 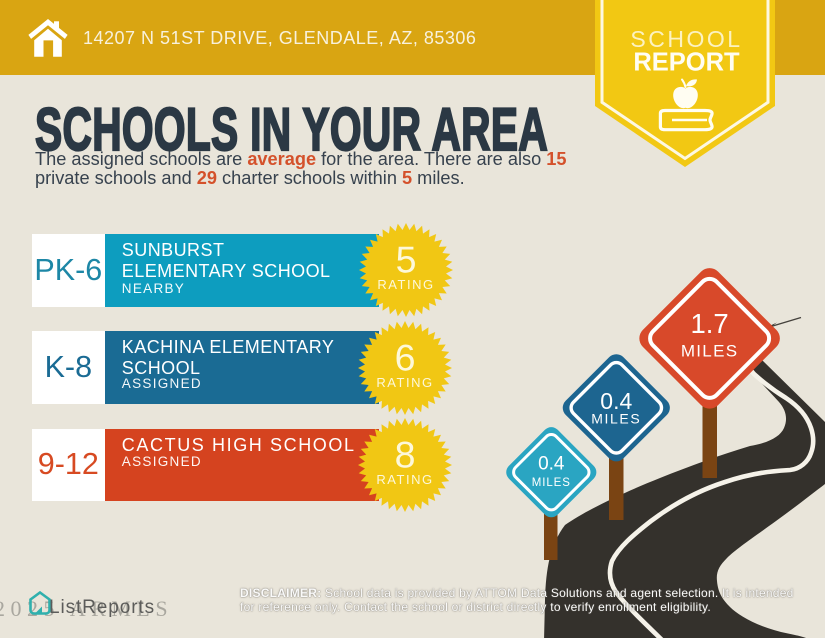 I want to click on svg-text: 5, so click(x=406, y=260).